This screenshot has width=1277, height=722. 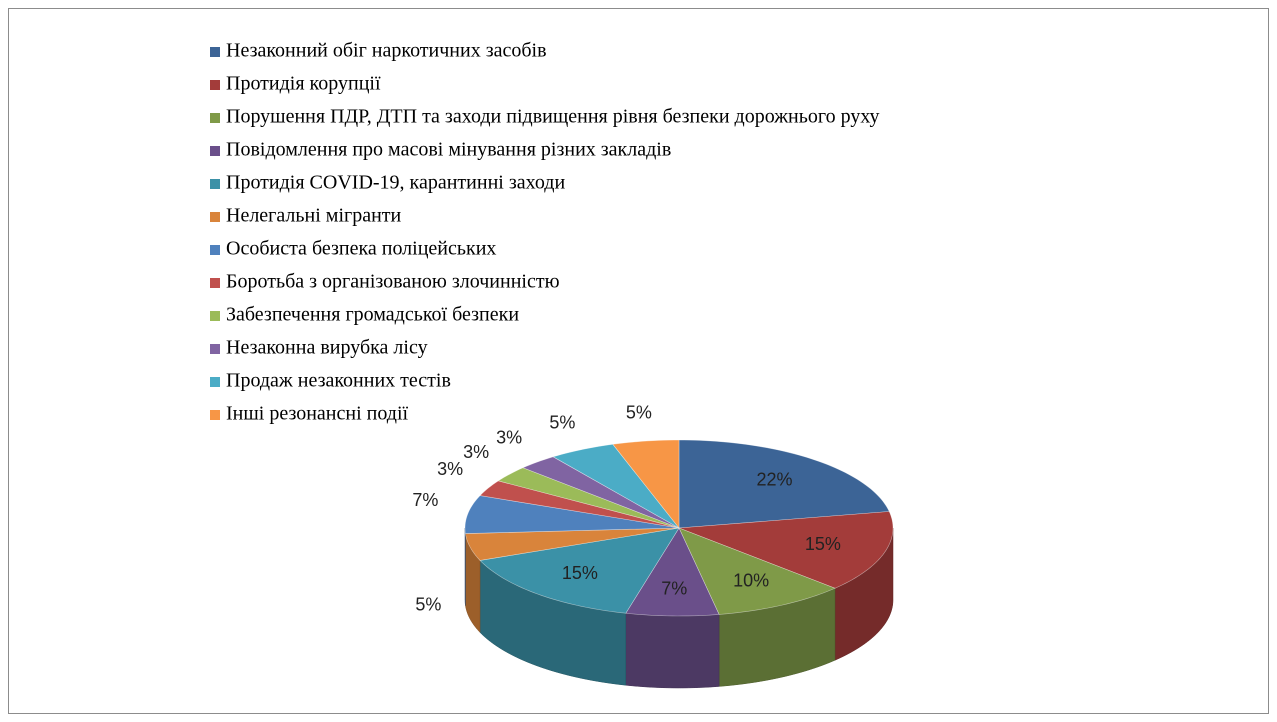 What do you see at coordinates (317, 414) in the screenshot?
I see `legend-label: Інші резонансні події` at bounding box center [317, 414].